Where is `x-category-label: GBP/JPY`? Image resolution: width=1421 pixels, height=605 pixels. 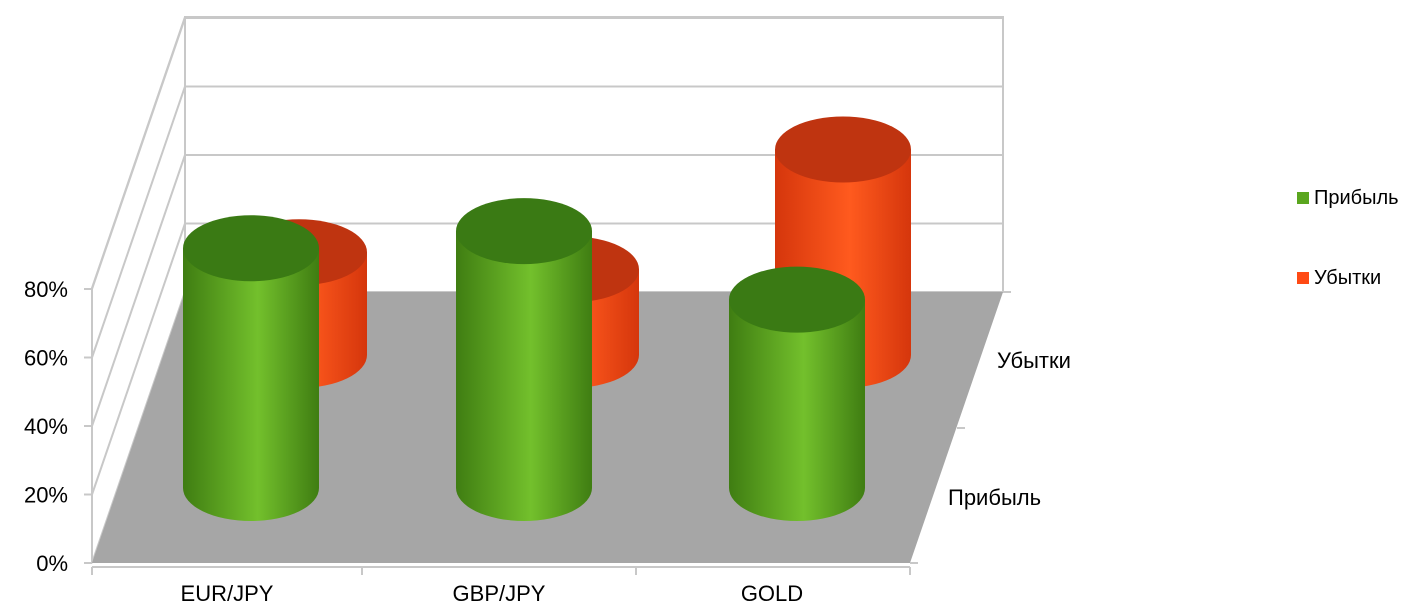 x-category-label: GBP/JPY is located at coordinates (499, 593).